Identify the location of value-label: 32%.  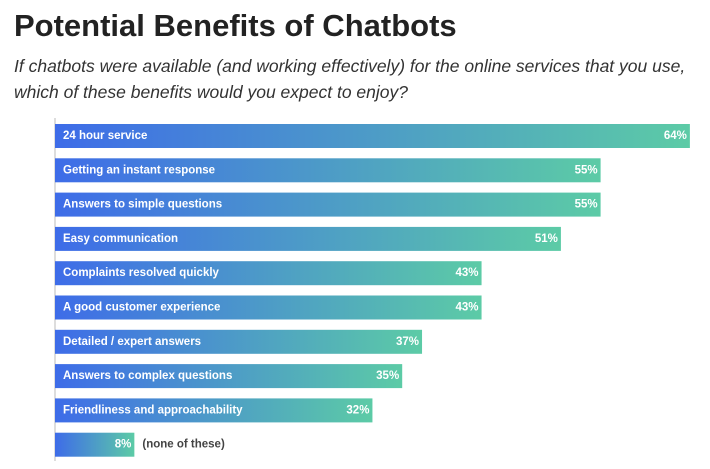
(357, 410).